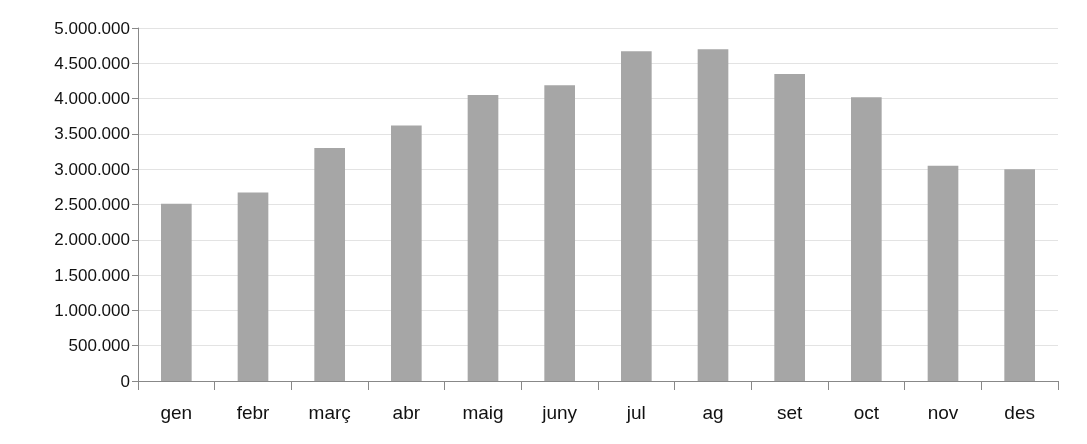  Describe the element at coordinates (176, 412) in the screenshot. I see `x-tick-label: gen` at that location.